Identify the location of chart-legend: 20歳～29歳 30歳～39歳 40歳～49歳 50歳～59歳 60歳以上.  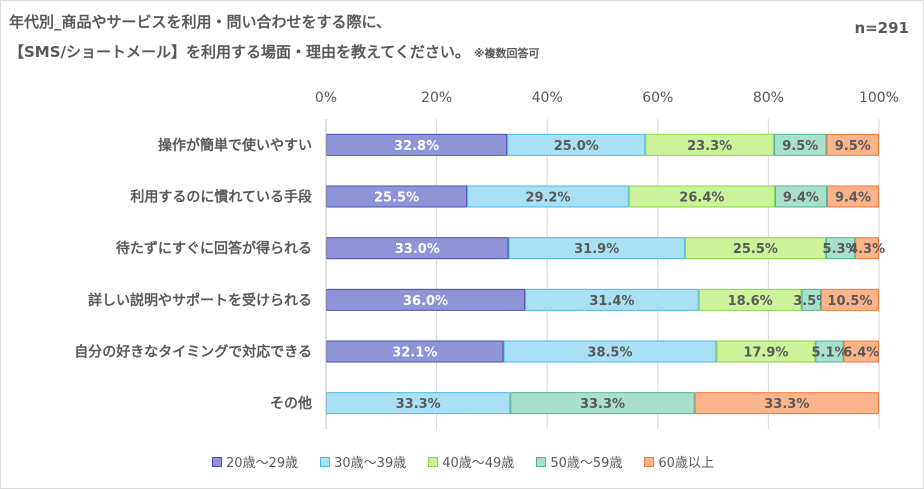
(462, 461).